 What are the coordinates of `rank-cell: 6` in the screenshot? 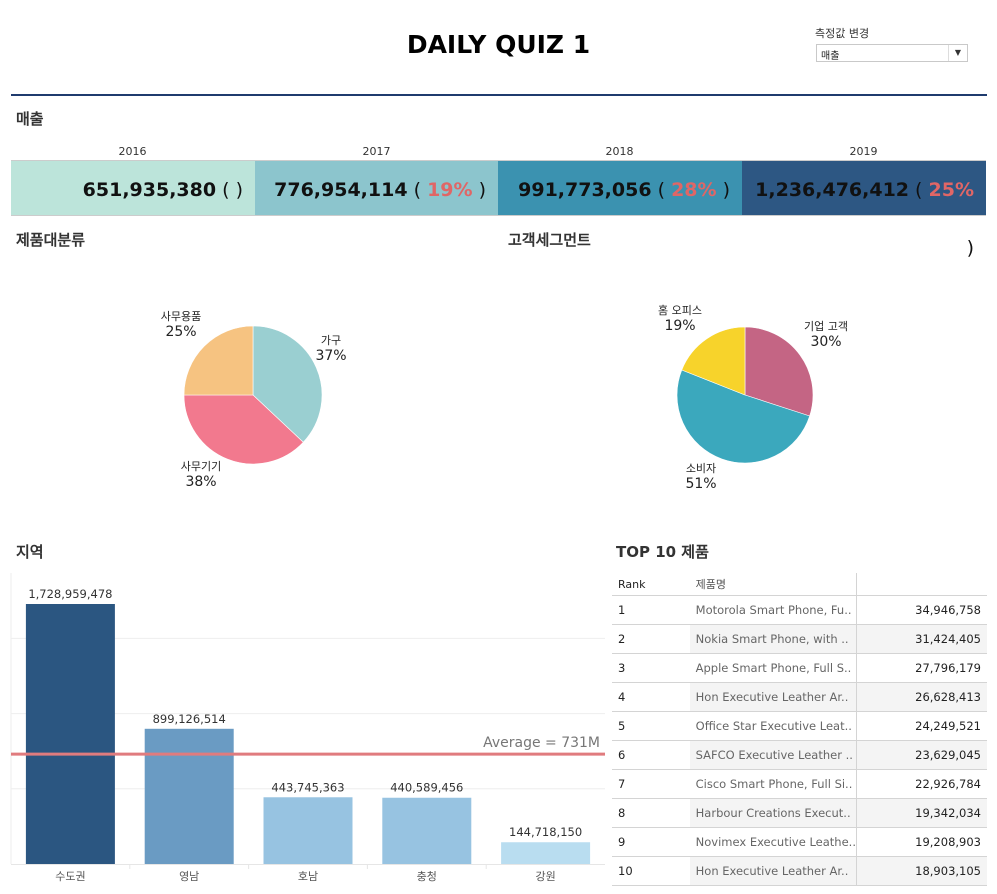 It's located at (651, 755).